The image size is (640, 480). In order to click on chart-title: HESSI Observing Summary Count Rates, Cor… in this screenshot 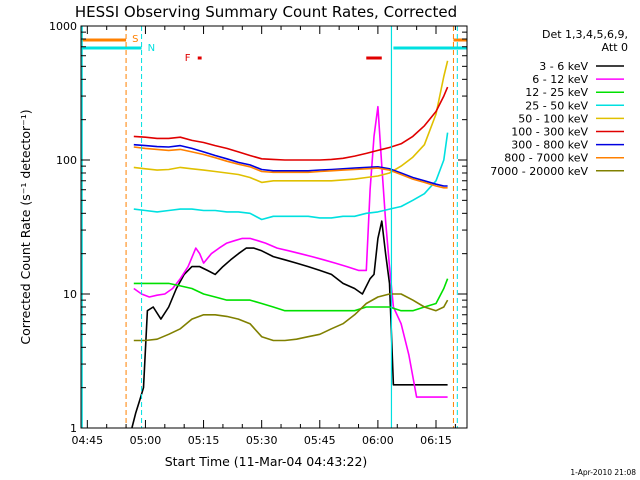, I will do `click(266, 12)`.